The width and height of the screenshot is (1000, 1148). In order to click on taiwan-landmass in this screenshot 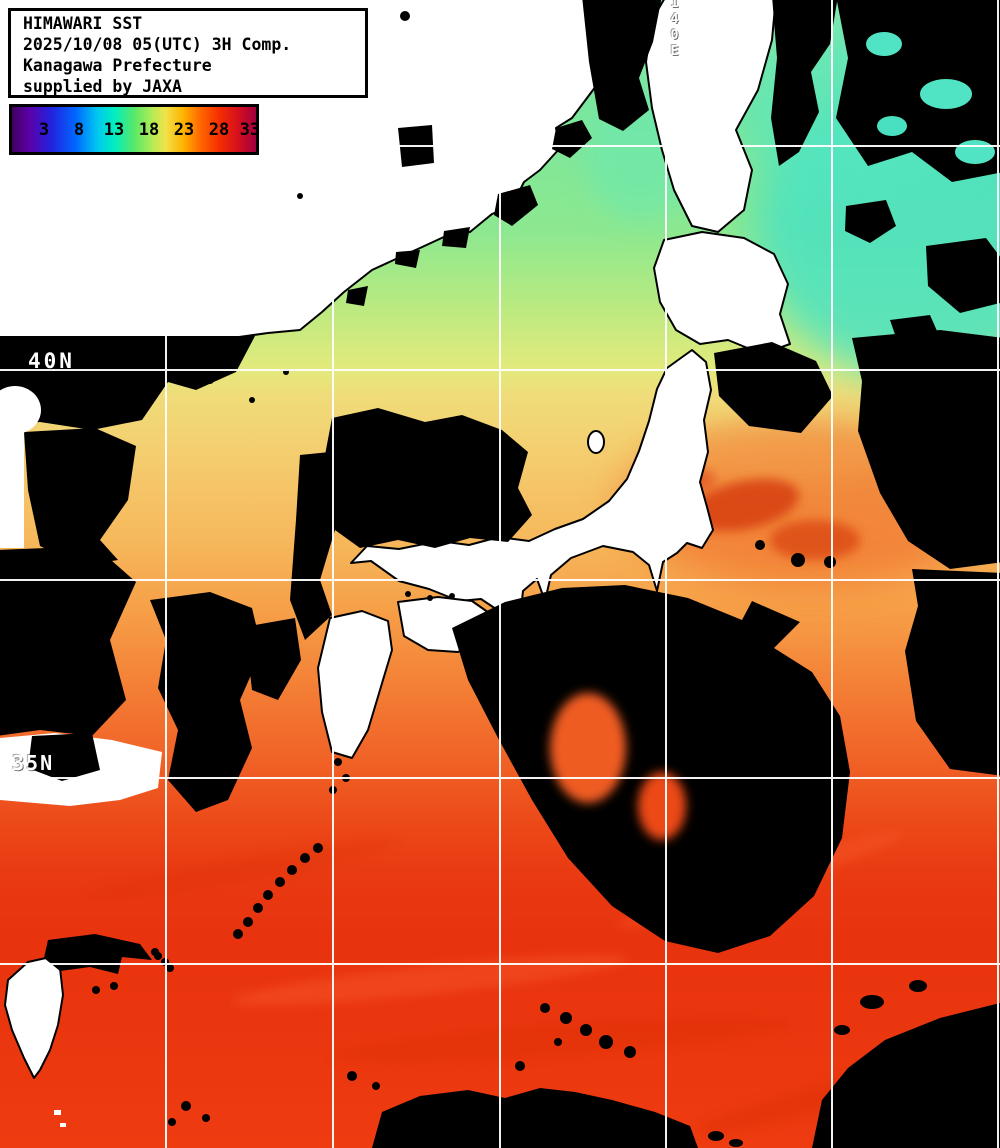, I will do `click(34, 1018)`.